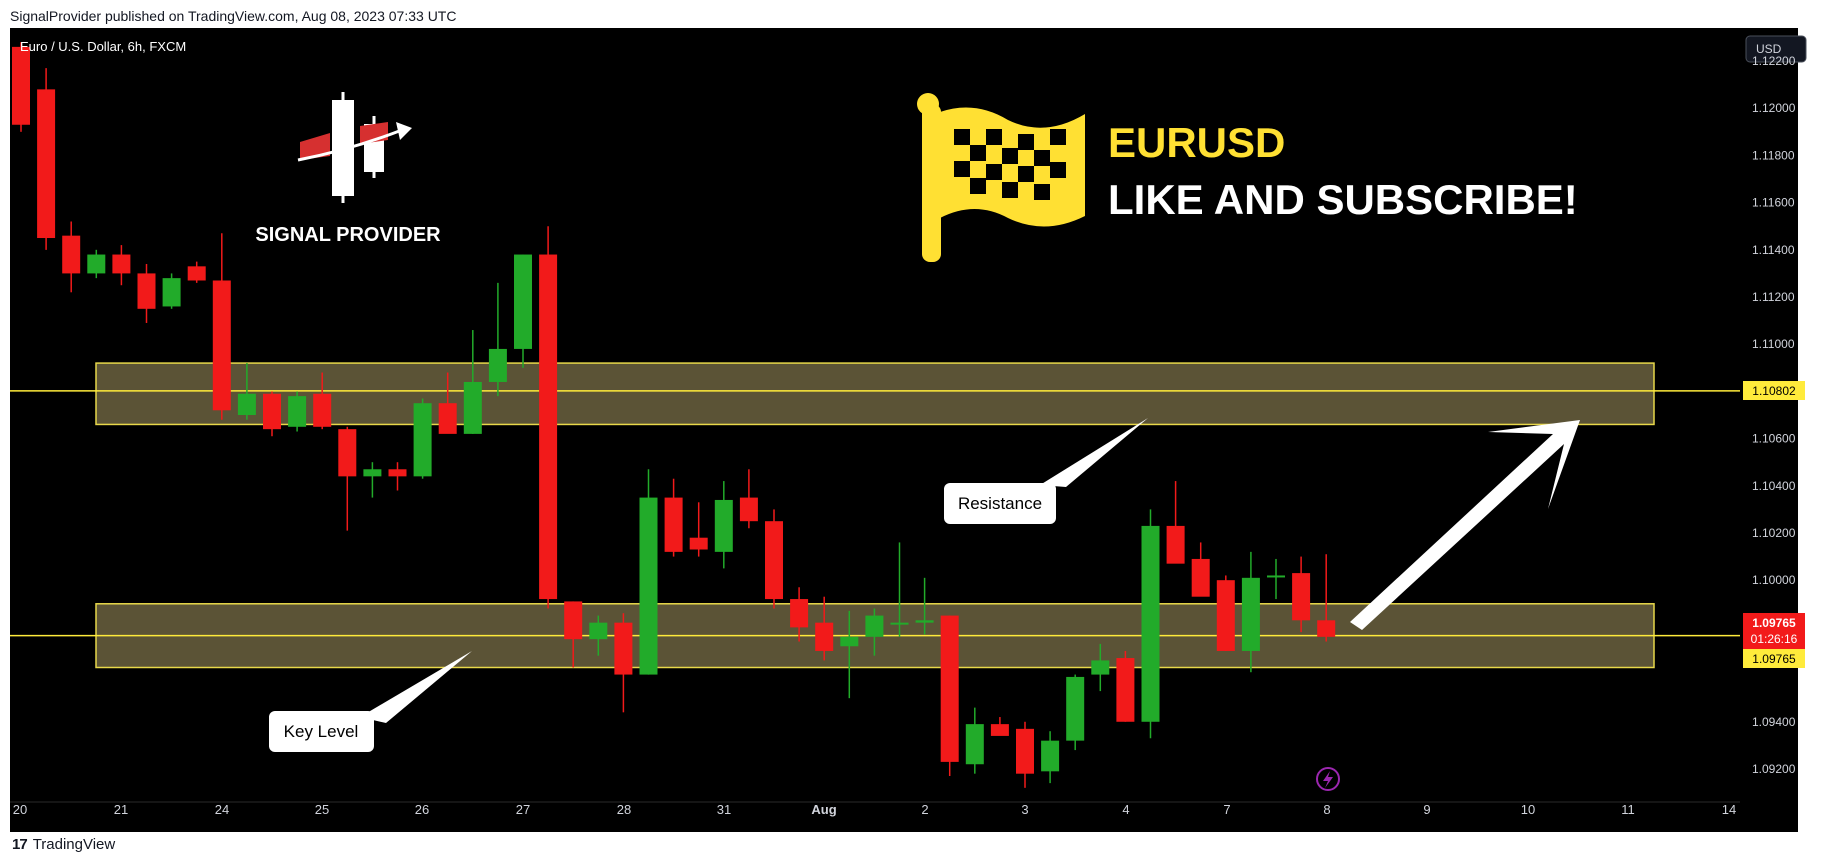  Describe the element at coordinates (1000, 503) in the screenshot. I see `resistance-callout-label: Resistance` at that location.